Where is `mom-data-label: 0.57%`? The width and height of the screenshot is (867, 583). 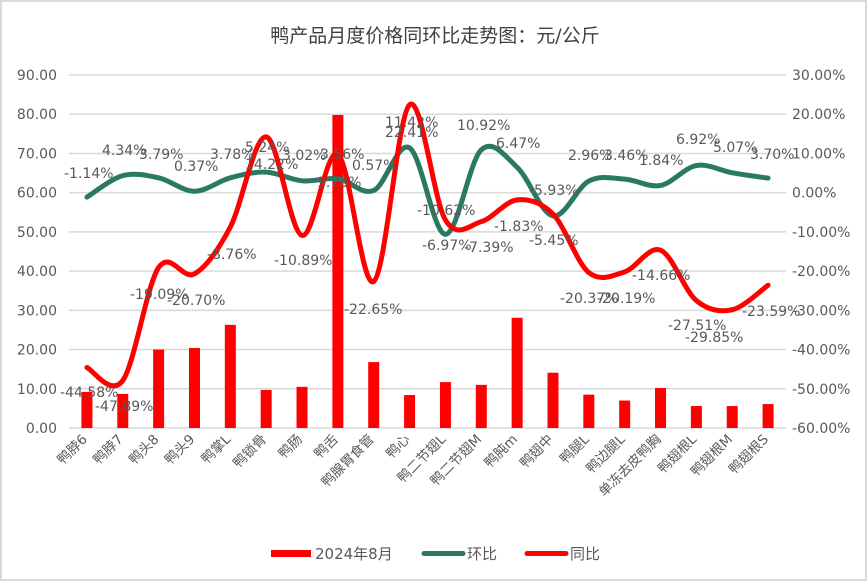
mom-data-label: 0.57% is located at coordinates (374, 166).